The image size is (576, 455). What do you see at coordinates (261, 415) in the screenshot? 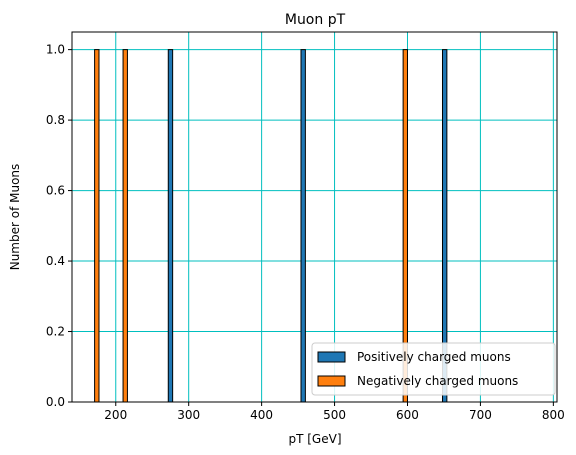
I see `x-tick-label: 400` at bounding box center [261, 415].